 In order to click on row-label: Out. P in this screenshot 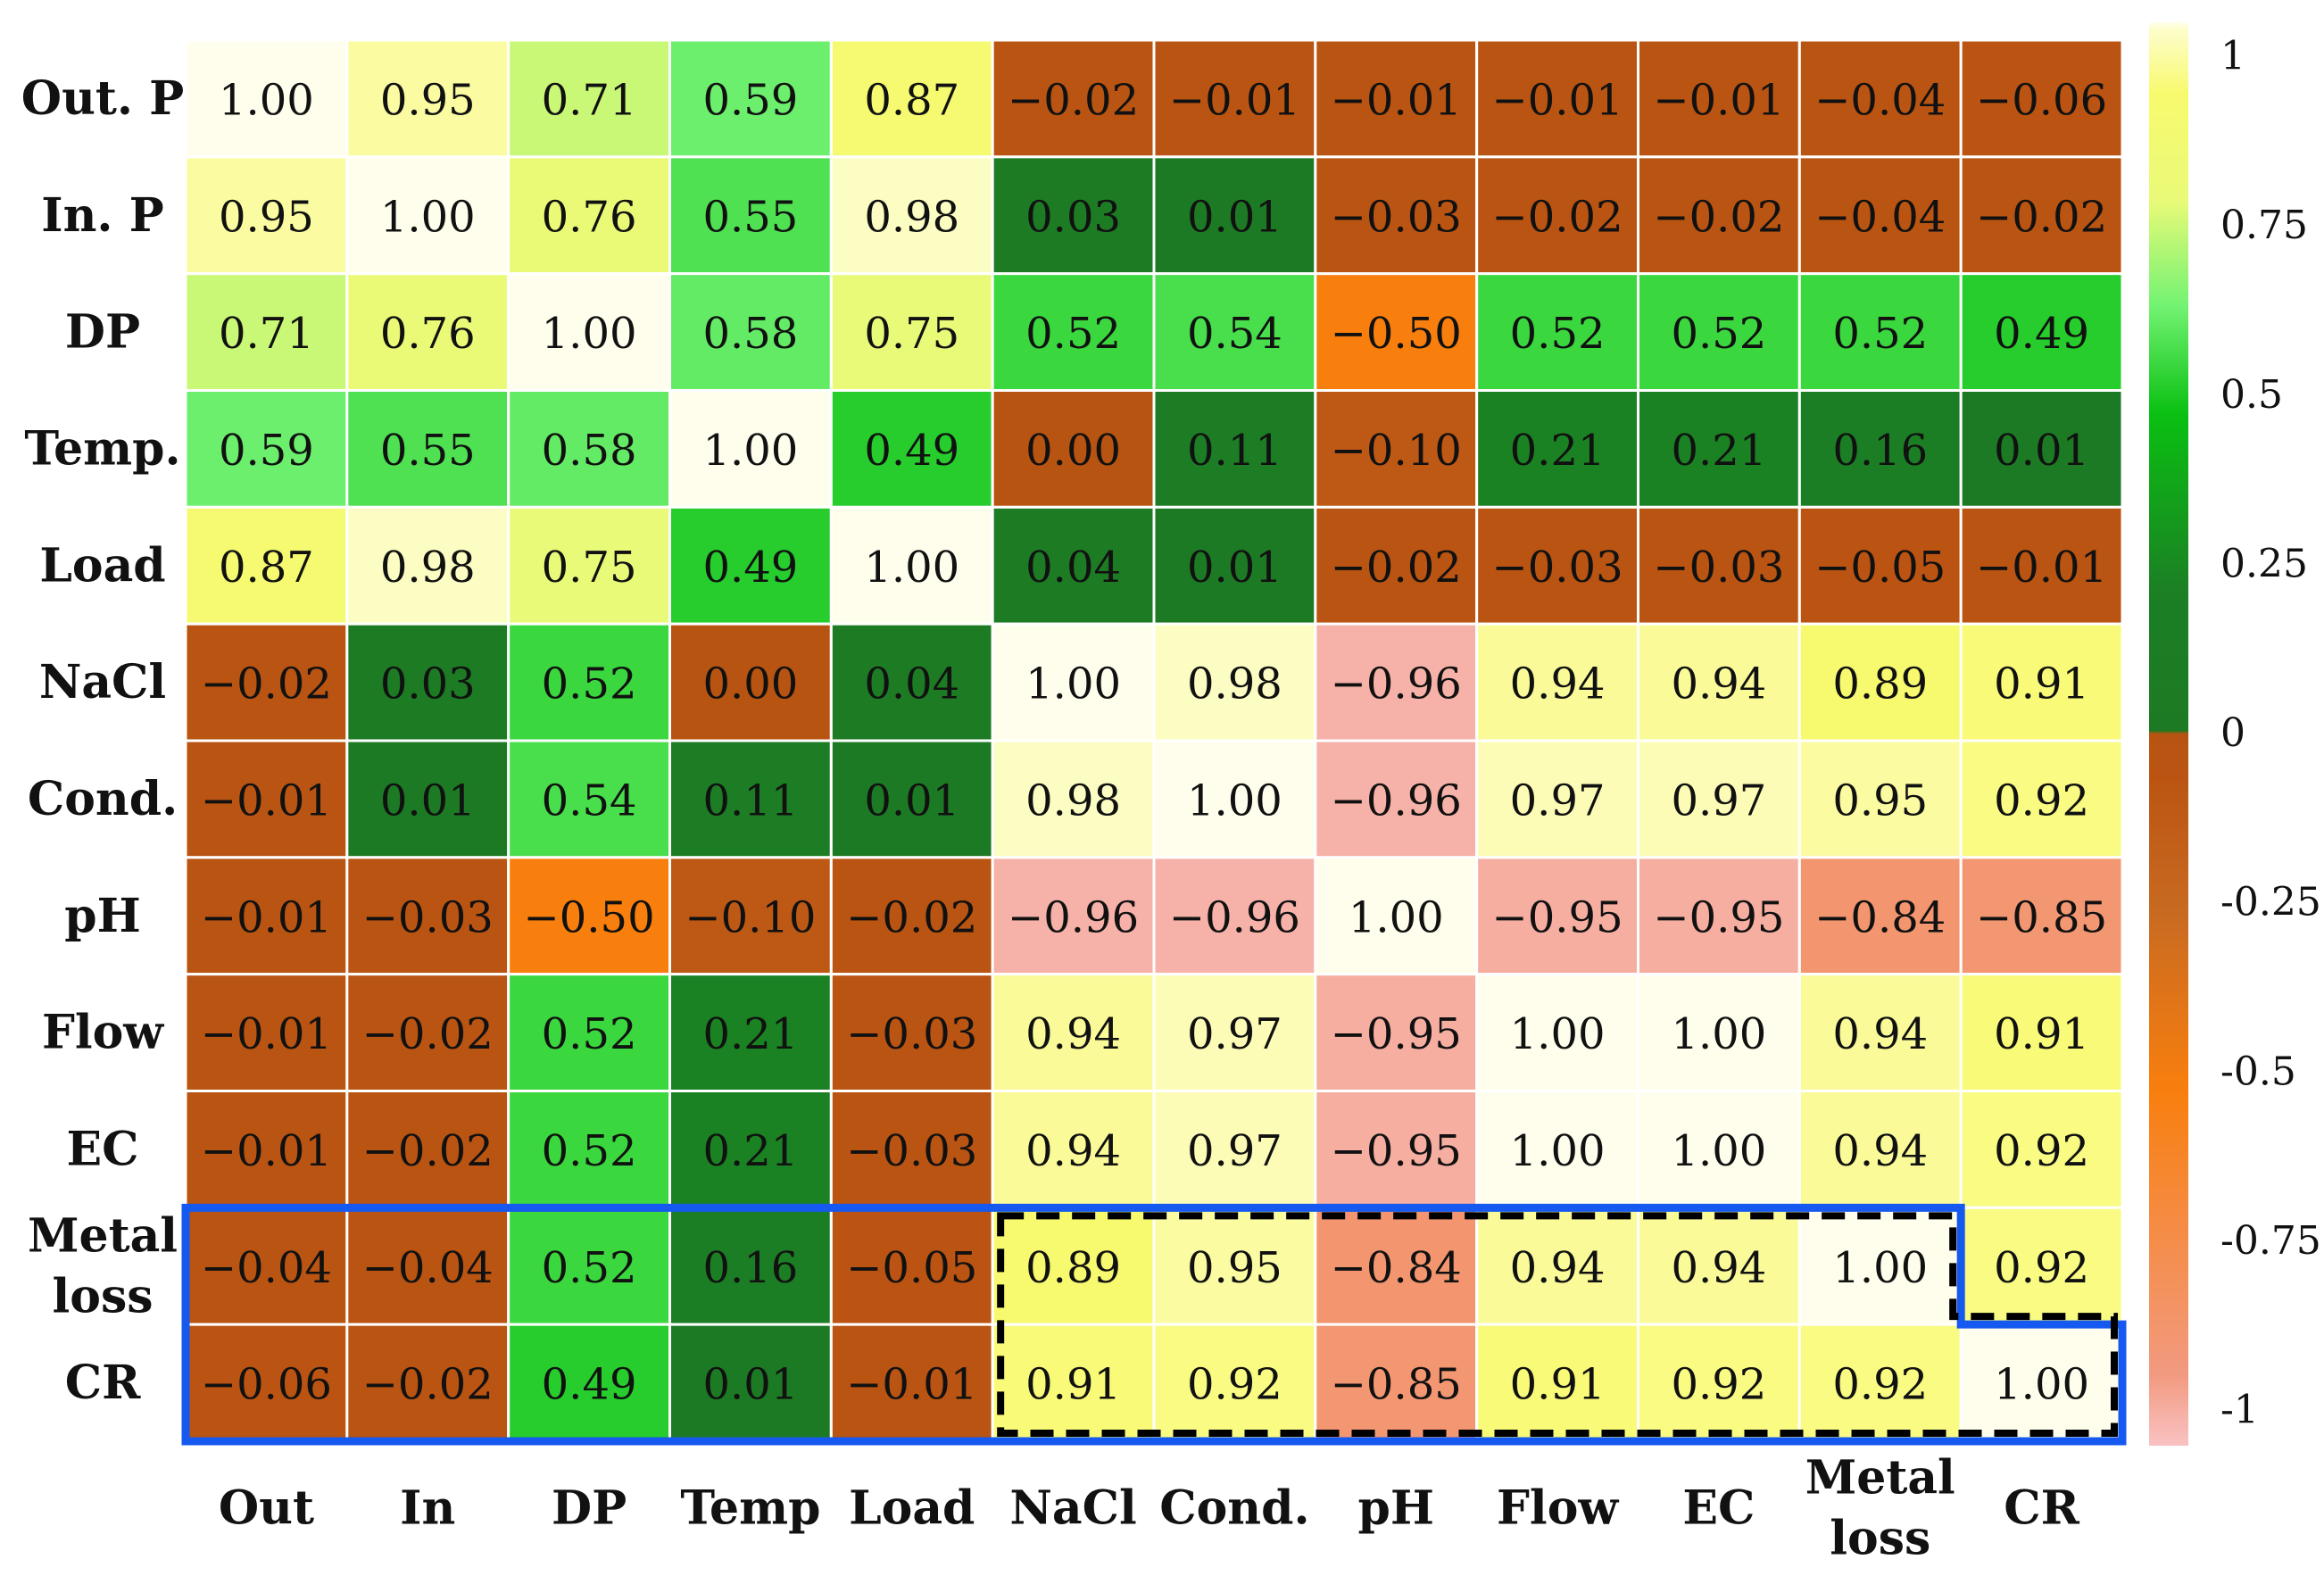, I will do `click(102, 98)`.